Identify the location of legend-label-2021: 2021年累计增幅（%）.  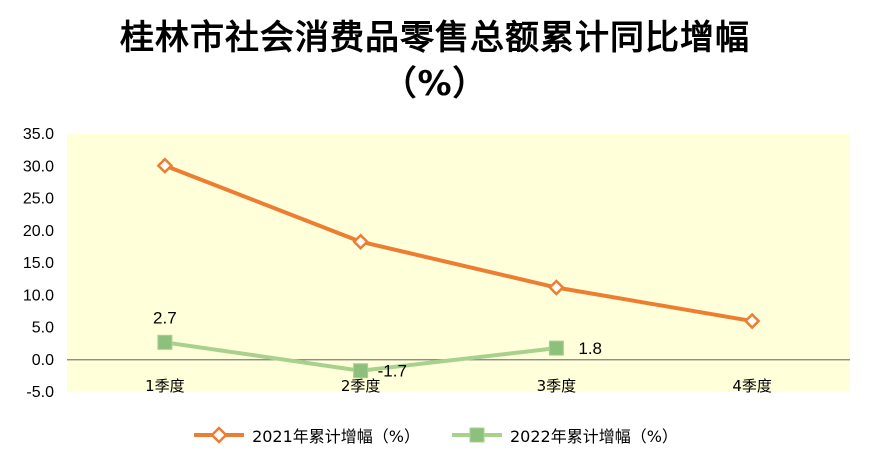
(336, 436).